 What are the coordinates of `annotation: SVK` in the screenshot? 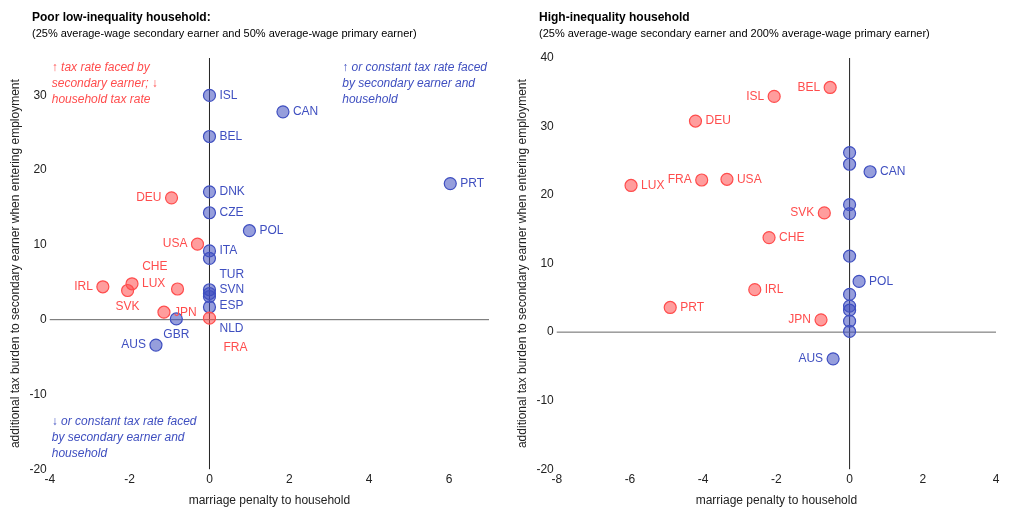 It's located at (802, 212).